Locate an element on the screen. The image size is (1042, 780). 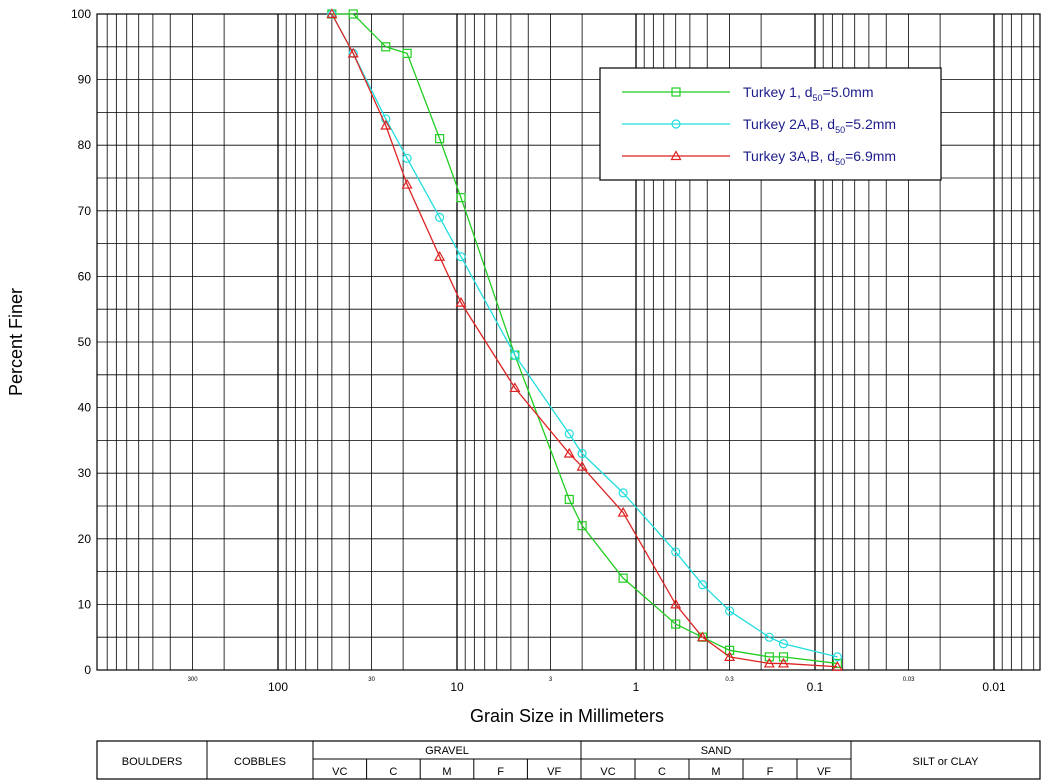
sand-sub-label: F is located at coordinates (770, 772).